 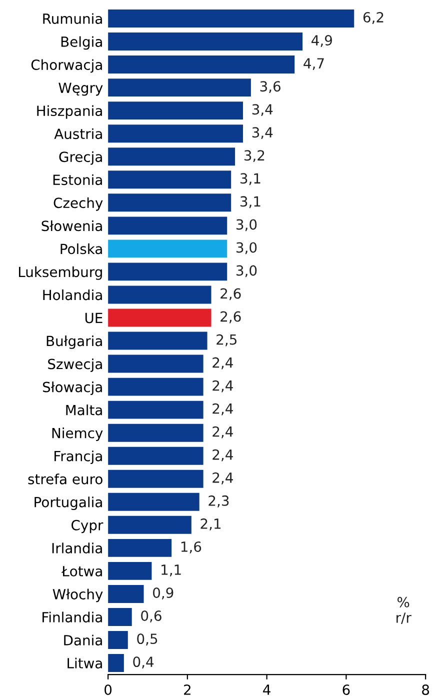 What do you see at coordinates (81, 248) in the screenshot?
I see `y-tick-label: Polska` at bounding box center [81, 248].